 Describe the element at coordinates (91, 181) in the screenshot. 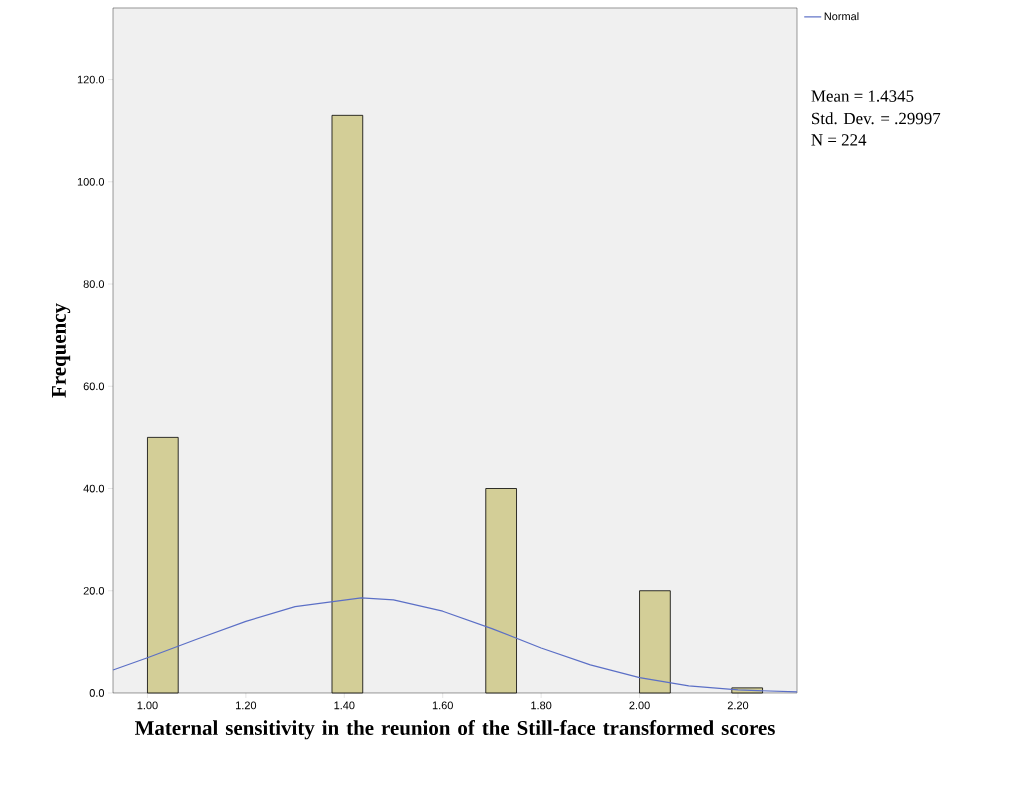

I see `y-tick-label: 100.0` at that location.